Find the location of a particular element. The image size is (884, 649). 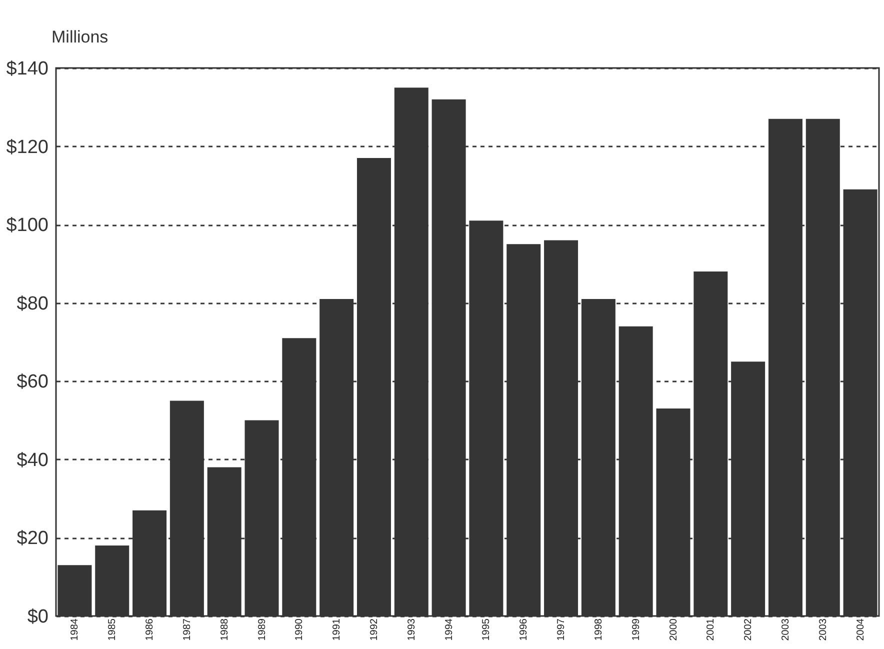

x-tick-label: 1996 is located at coordinates (524, 629).